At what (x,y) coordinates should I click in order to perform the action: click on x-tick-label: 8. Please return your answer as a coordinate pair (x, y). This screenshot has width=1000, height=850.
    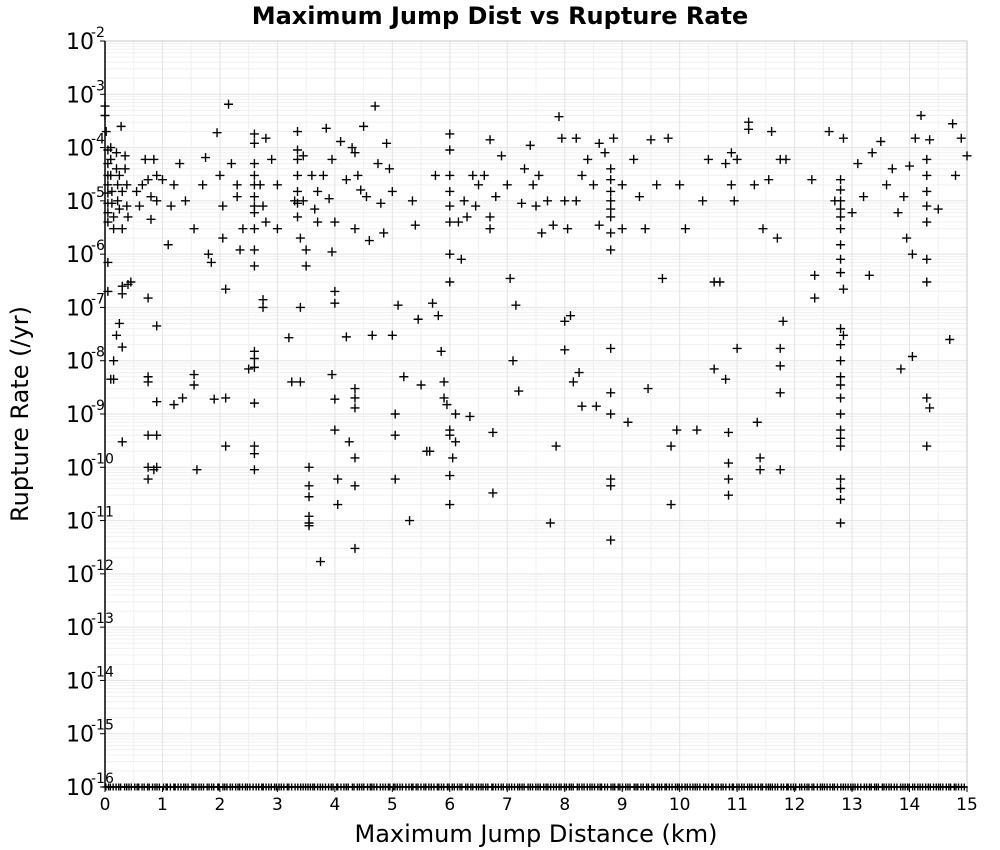
    Looking at the image, I should click on (564, 805).